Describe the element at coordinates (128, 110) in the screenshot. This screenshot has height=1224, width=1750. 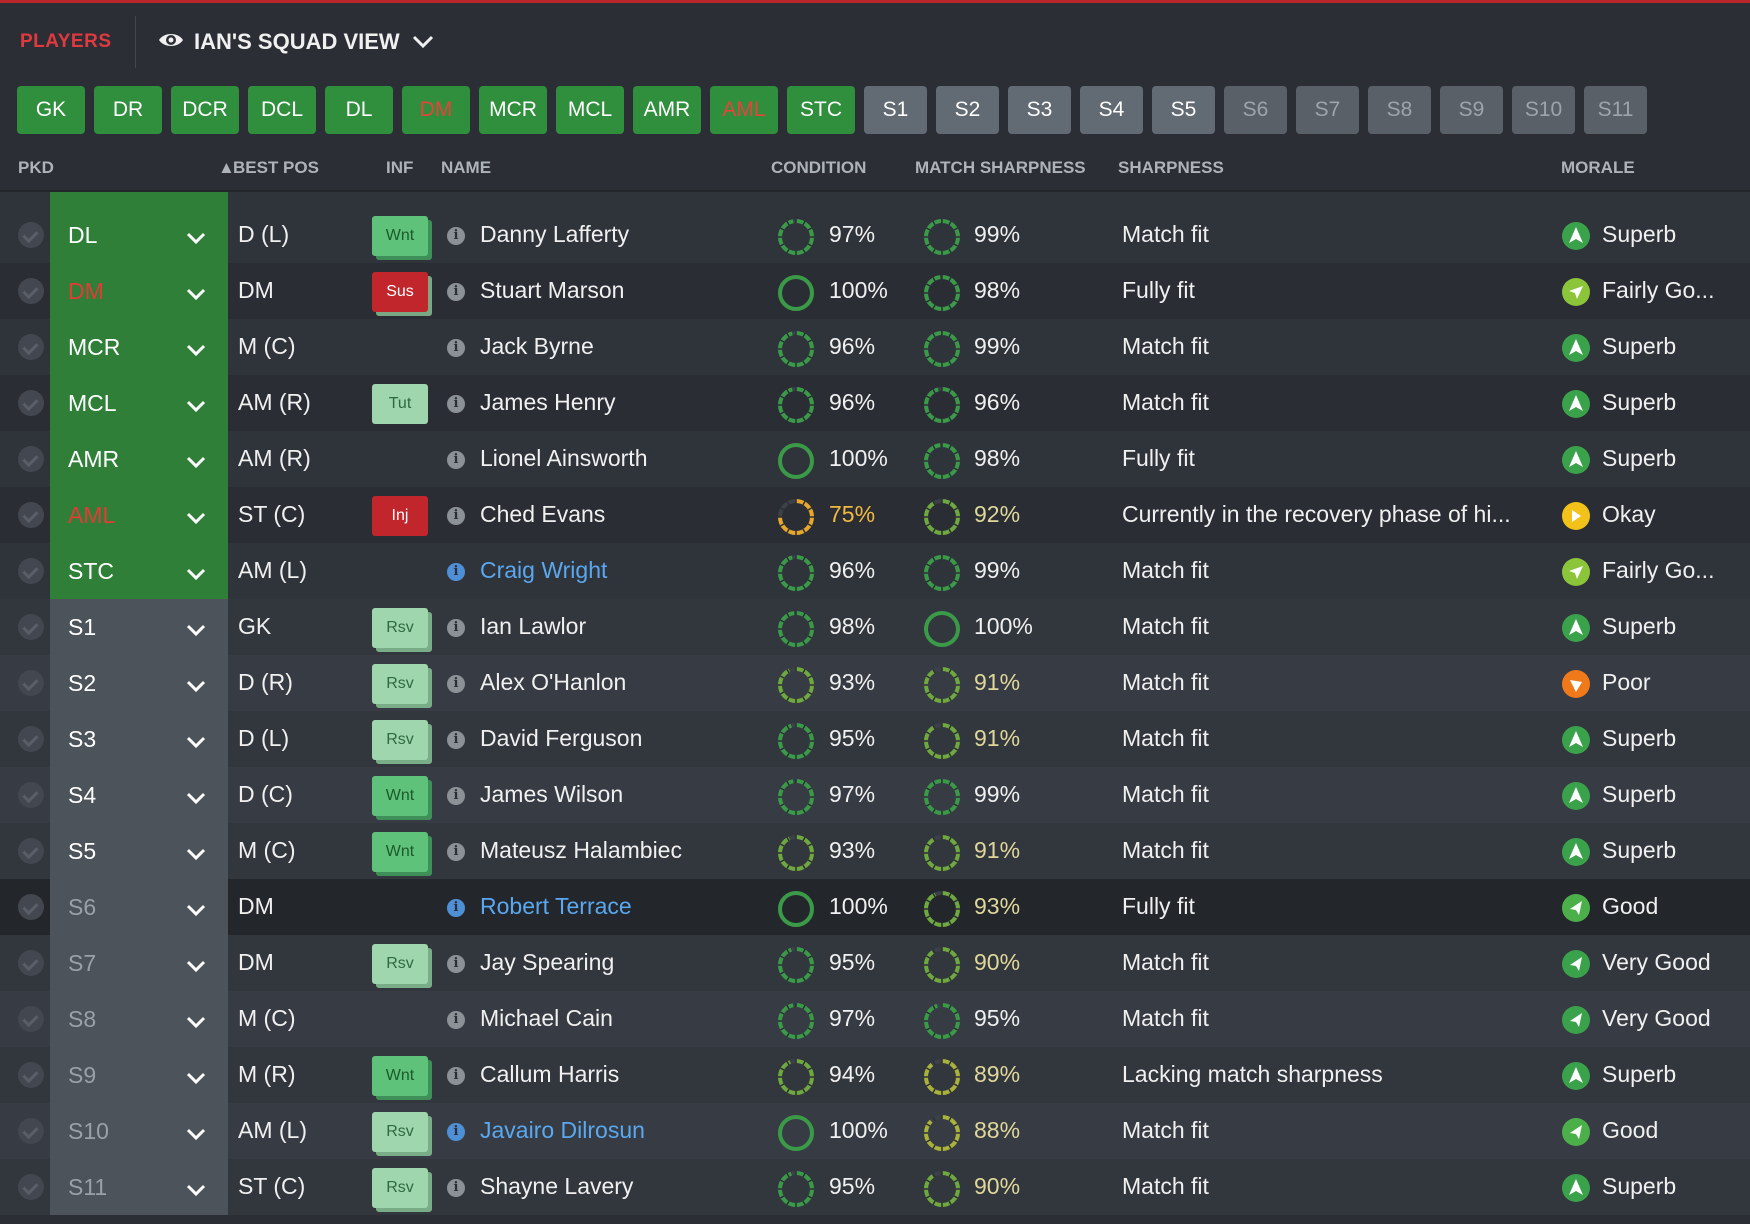
I see `position-button-dr: DR` at that location.